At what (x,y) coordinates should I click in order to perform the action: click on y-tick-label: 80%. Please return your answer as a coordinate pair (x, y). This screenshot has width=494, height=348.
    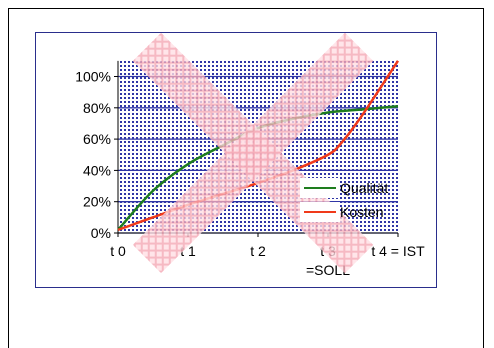
    Looking at the image, I should click on (97, 108).